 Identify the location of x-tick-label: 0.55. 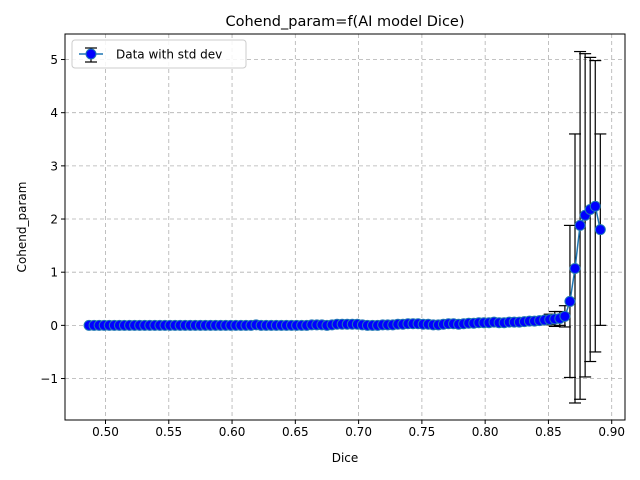
(168, 432).